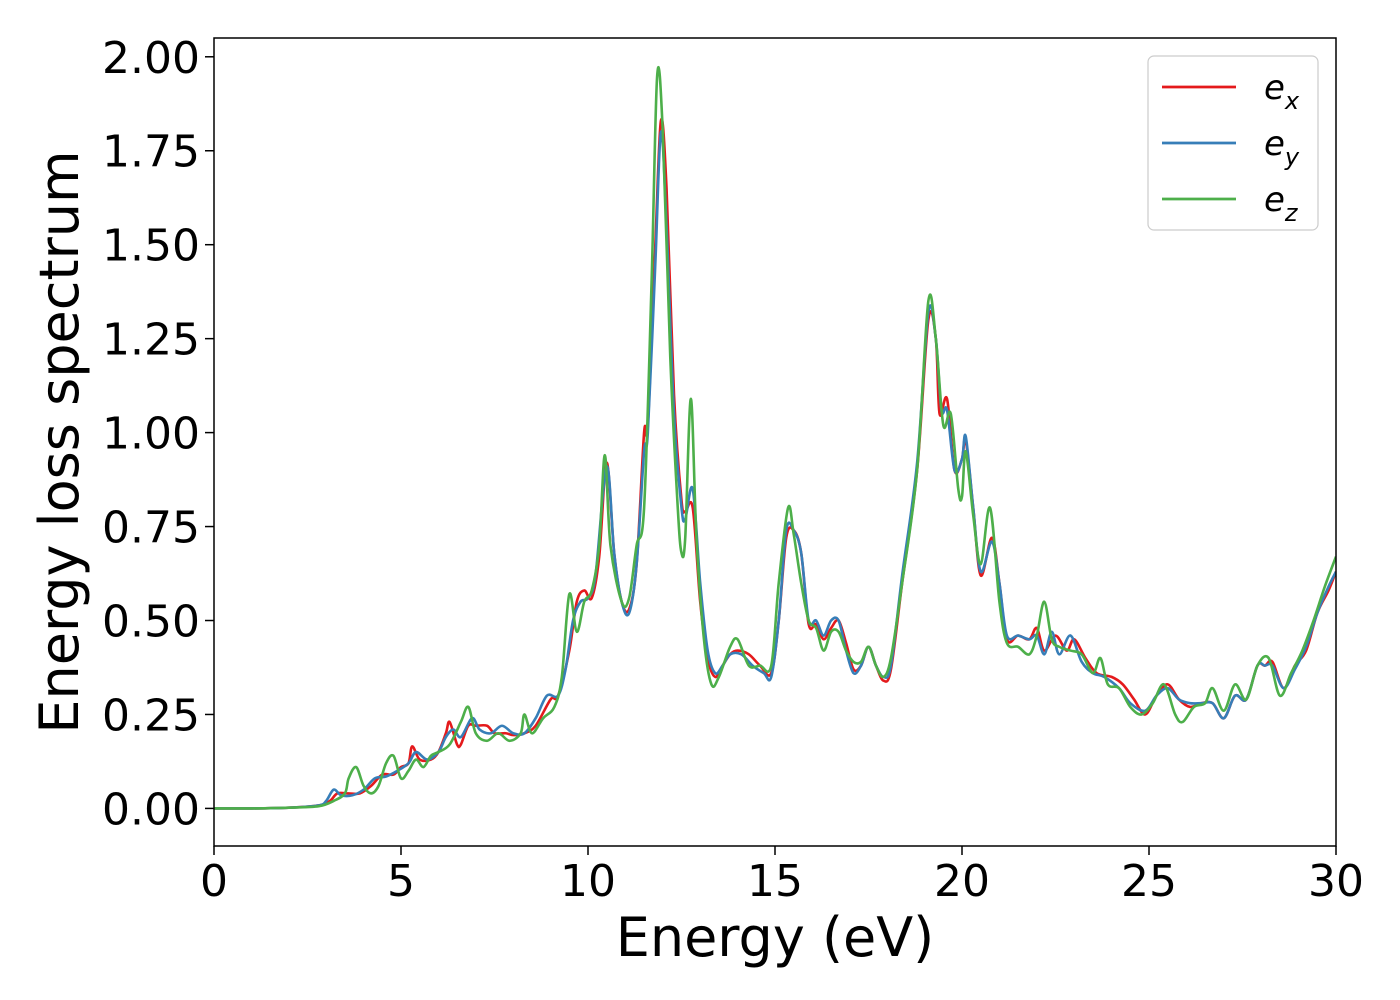  What do you see at coordinates (775, 937) in the screenshot?
I see `x-axis-label: Energy (eV)` at bounding box center [775, 937].